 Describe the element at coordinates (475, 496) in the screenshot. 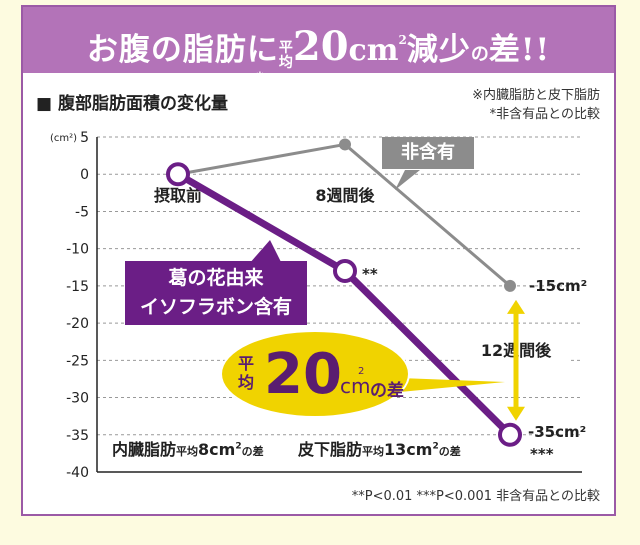

I see `footnote: **P<0.01 ***P<0.001 非含有品との比較` at that location.